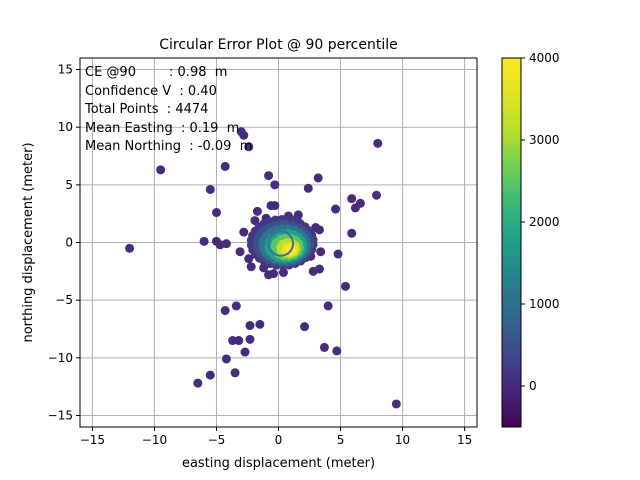  I want to click on y-axis-ticks: −15 −10 −5 0 5 10 15, so click(64, 242).